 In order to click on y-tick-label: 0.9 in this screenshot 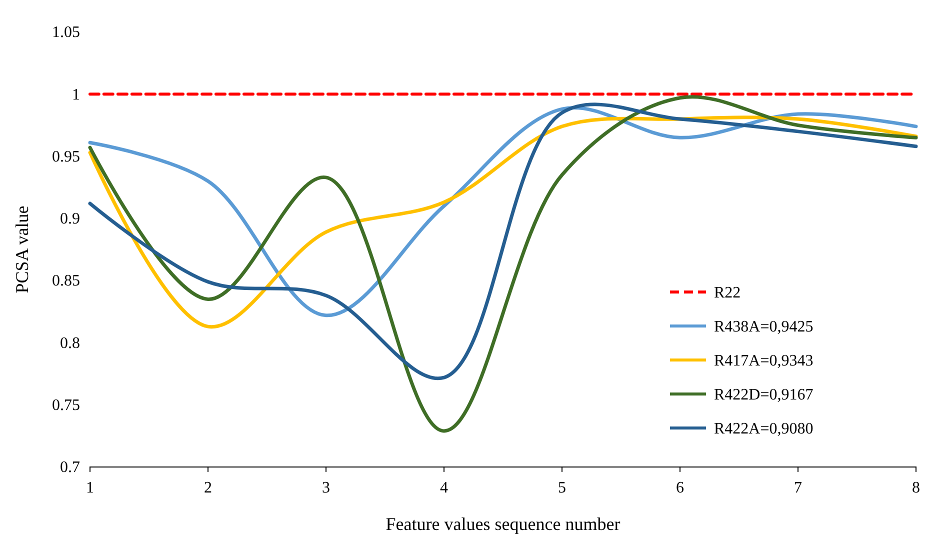, I will do `click(70, 219)`.